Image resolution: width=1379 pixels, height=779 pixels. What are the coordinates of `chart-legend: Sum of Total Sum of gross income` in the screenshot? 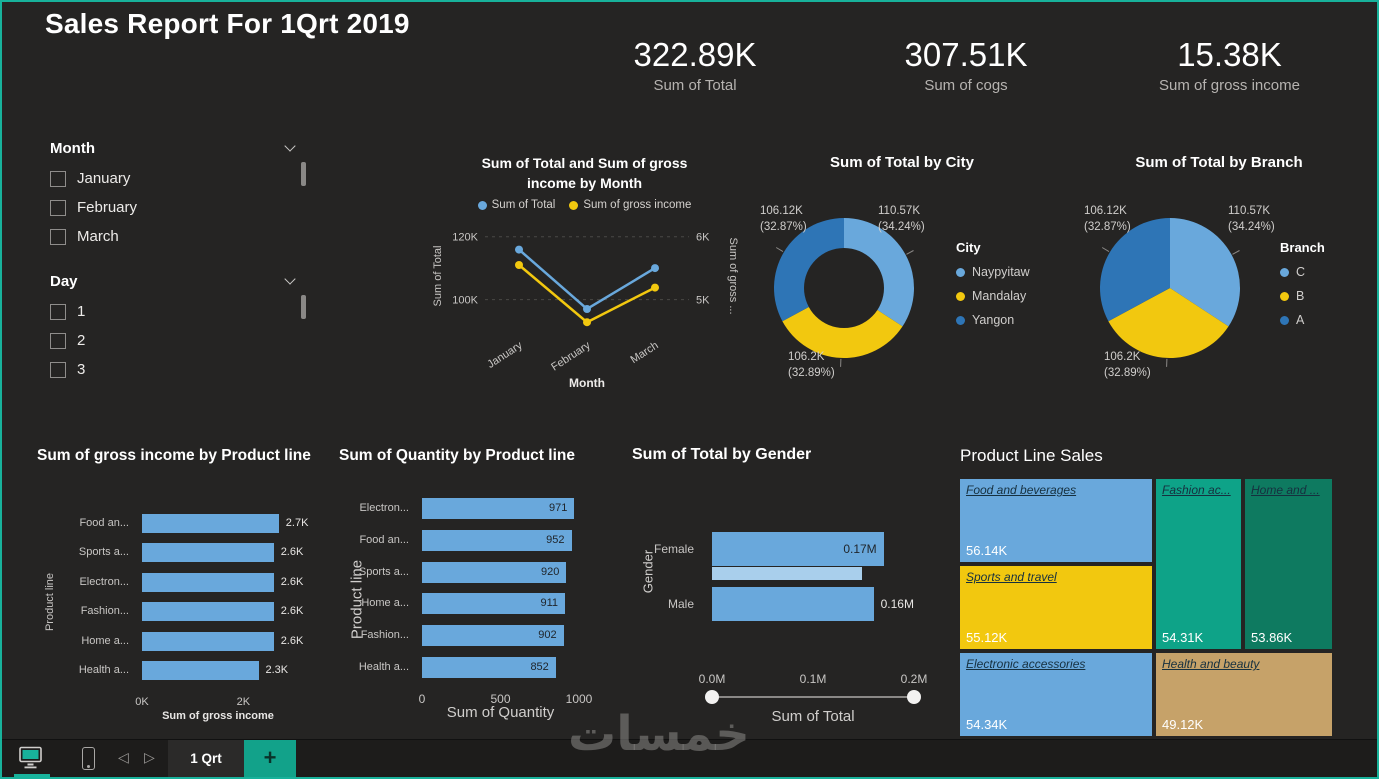 It's located at (584, 205).